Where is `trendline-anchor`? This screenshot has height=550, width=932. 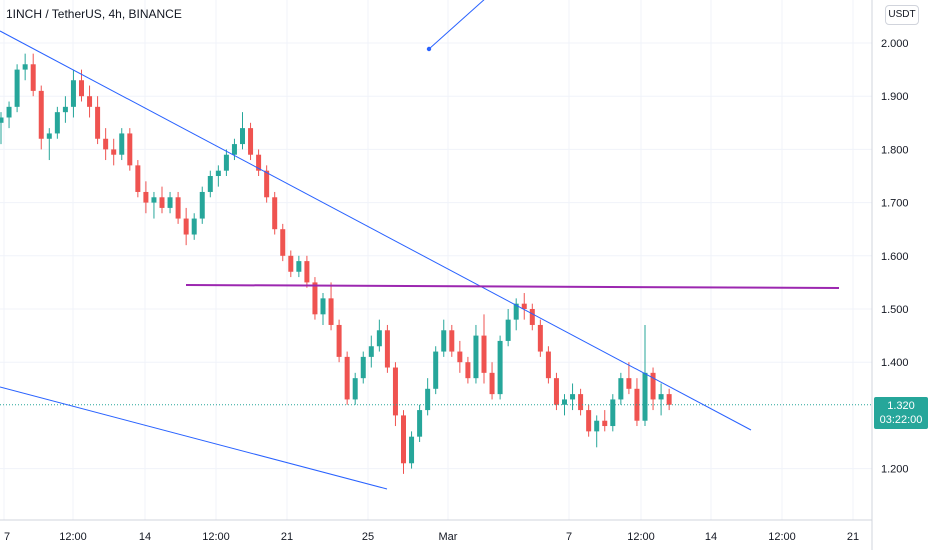
trendline-anchor is located at coordinates (429, 49).